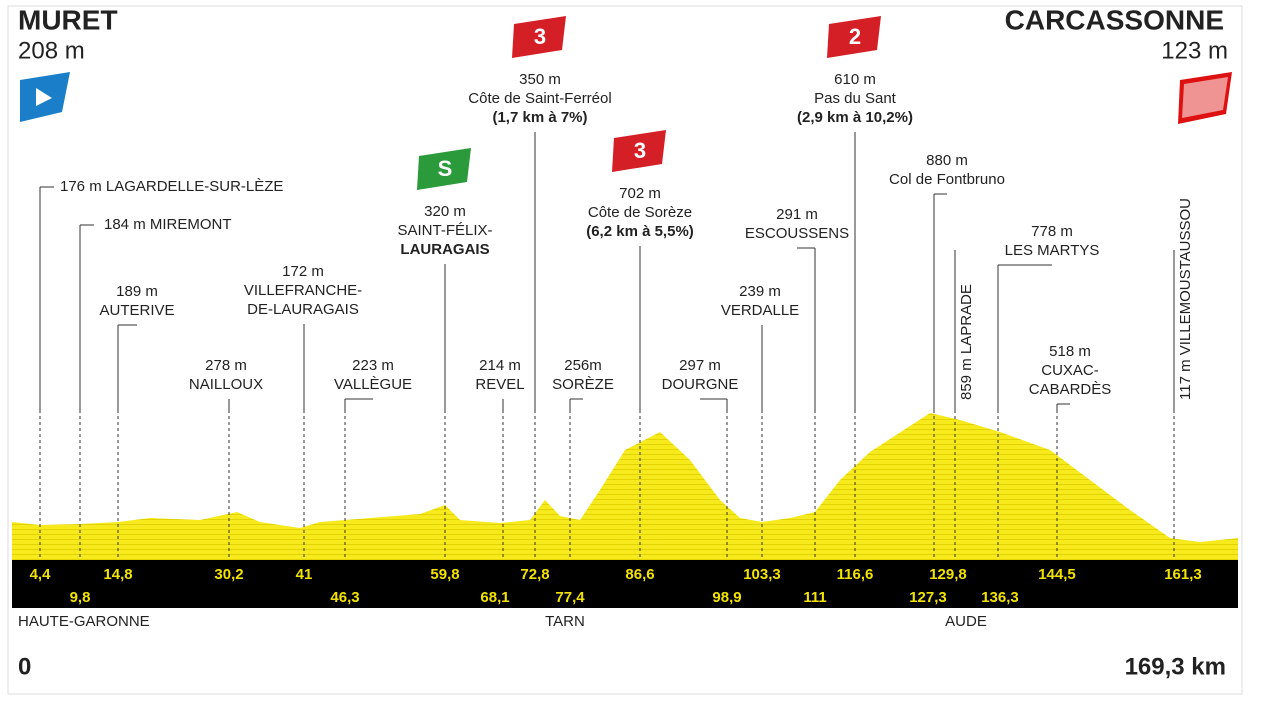 The height and width of the screenshot is (703, 1262). Describe the element at coordinates (136, 310) in the screenshot. I see `waypoint-label: AUTERIVE` at that location.